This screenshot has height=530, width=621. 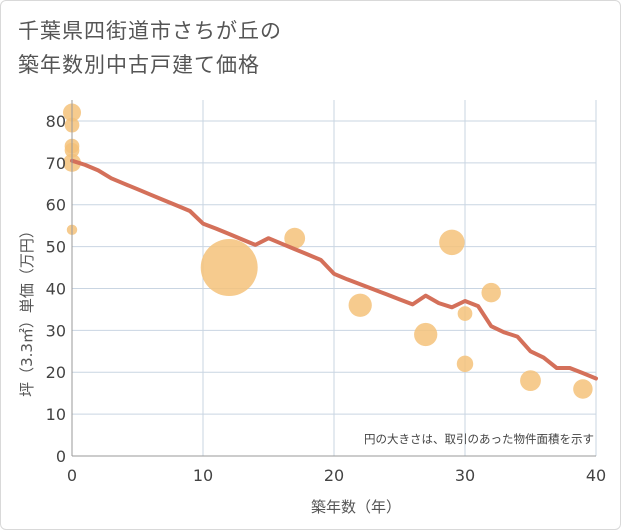 I want to click on size-annotation: 円の大きさは、取引のあった物件面積を示す, so click(x=479, y=439).